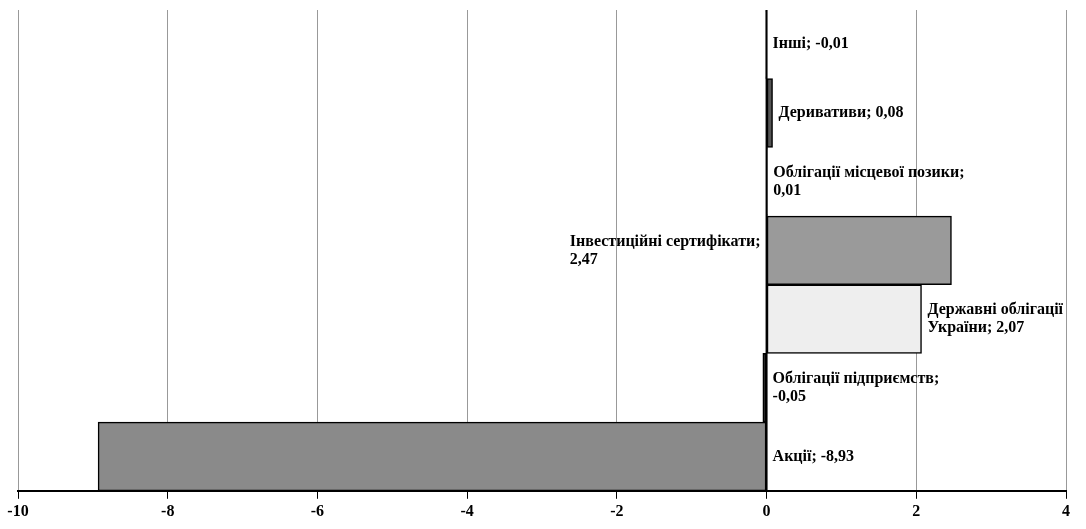  What do you see at coordinates (1066, 510) in the screenshot?
I see `x-tick-label: 4` at bounding box center [1066, 510].